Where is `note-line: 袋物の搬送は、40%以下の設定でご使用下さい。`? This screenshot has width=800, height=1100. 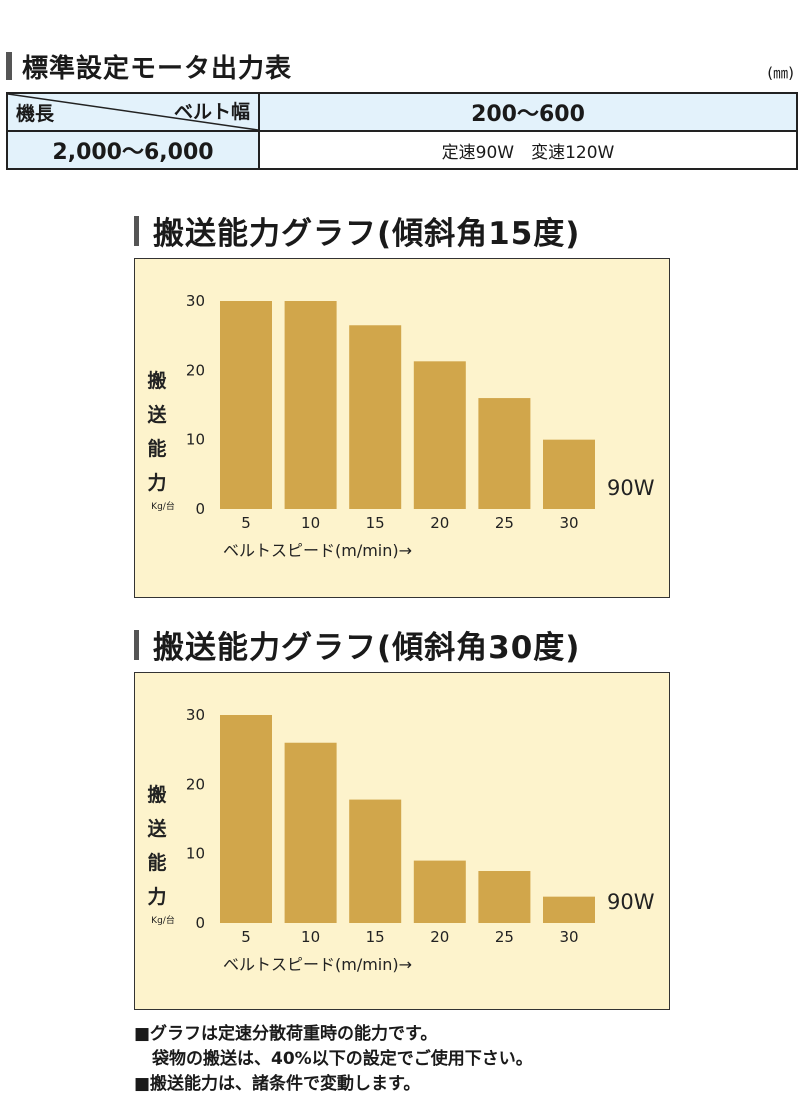 note-line: 袋物の搬送は、40%以下の設定でご使用下さい。 is located at coordinates (342, 1059).